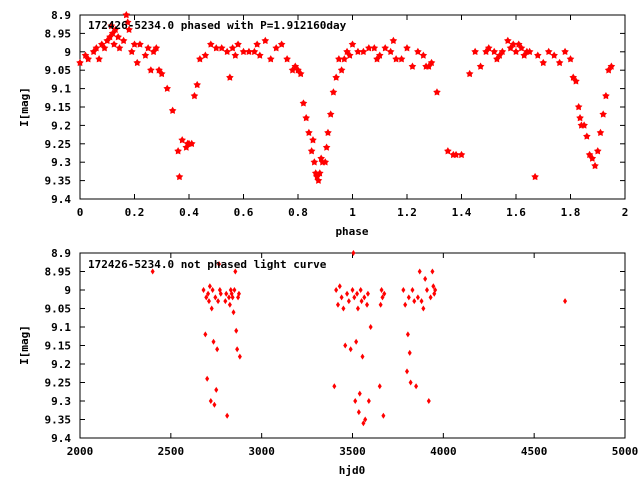  What do you see at coordinates (298, 212) in the screenshot?
I see `x-tick-label: 0.8` at bounding box center [298, 212].